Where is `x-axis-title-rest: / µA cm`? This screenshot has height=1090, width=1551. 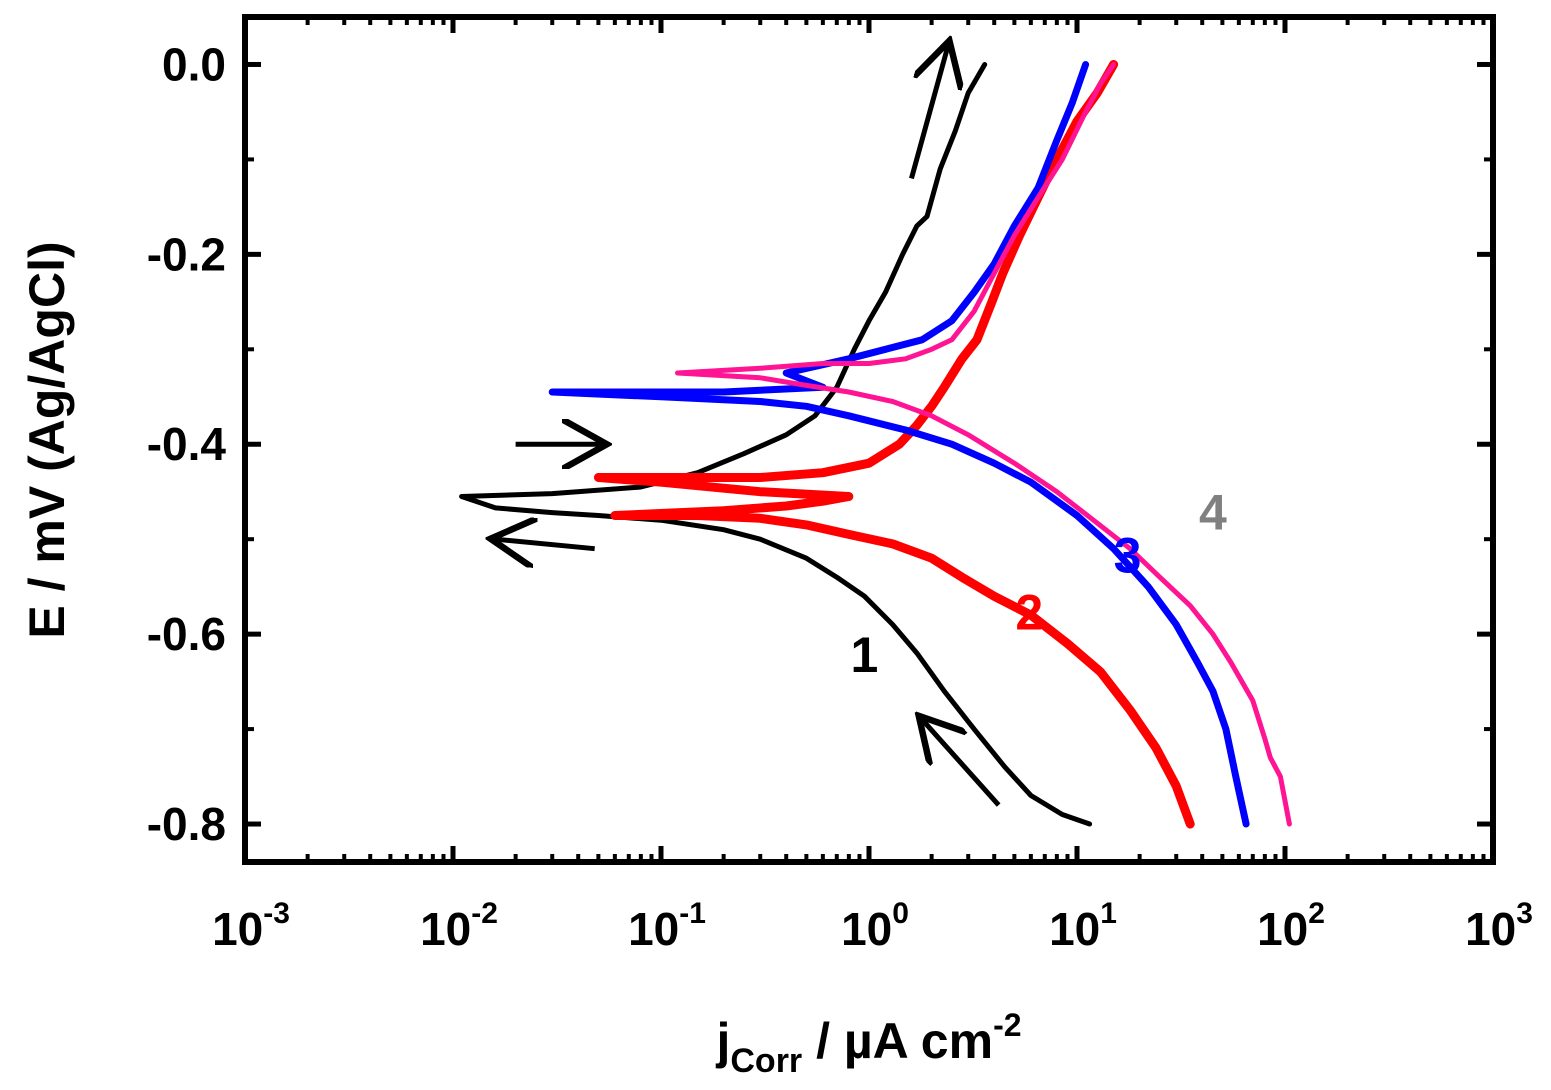 x-axis-title-rest: / µA cm is located at coordinates (897, 1041).